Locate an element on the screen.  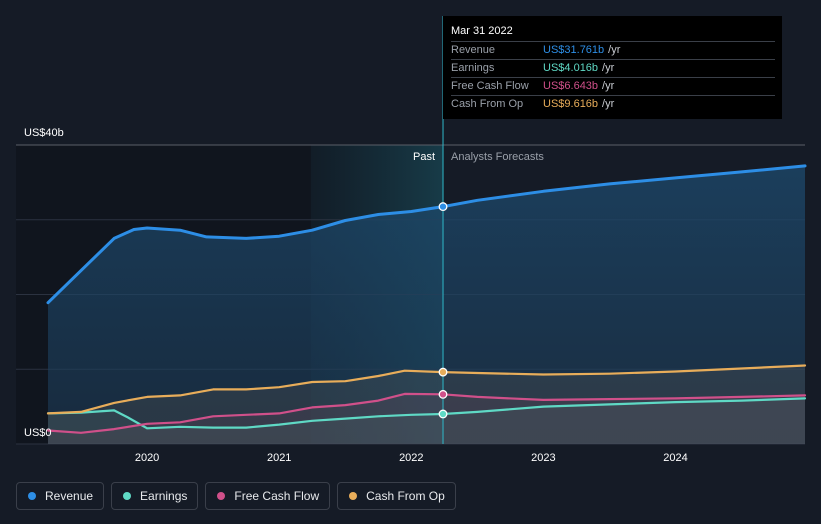
tooltip-row: Revenue US$31.761b/yr is located at coordinates (613, 50).